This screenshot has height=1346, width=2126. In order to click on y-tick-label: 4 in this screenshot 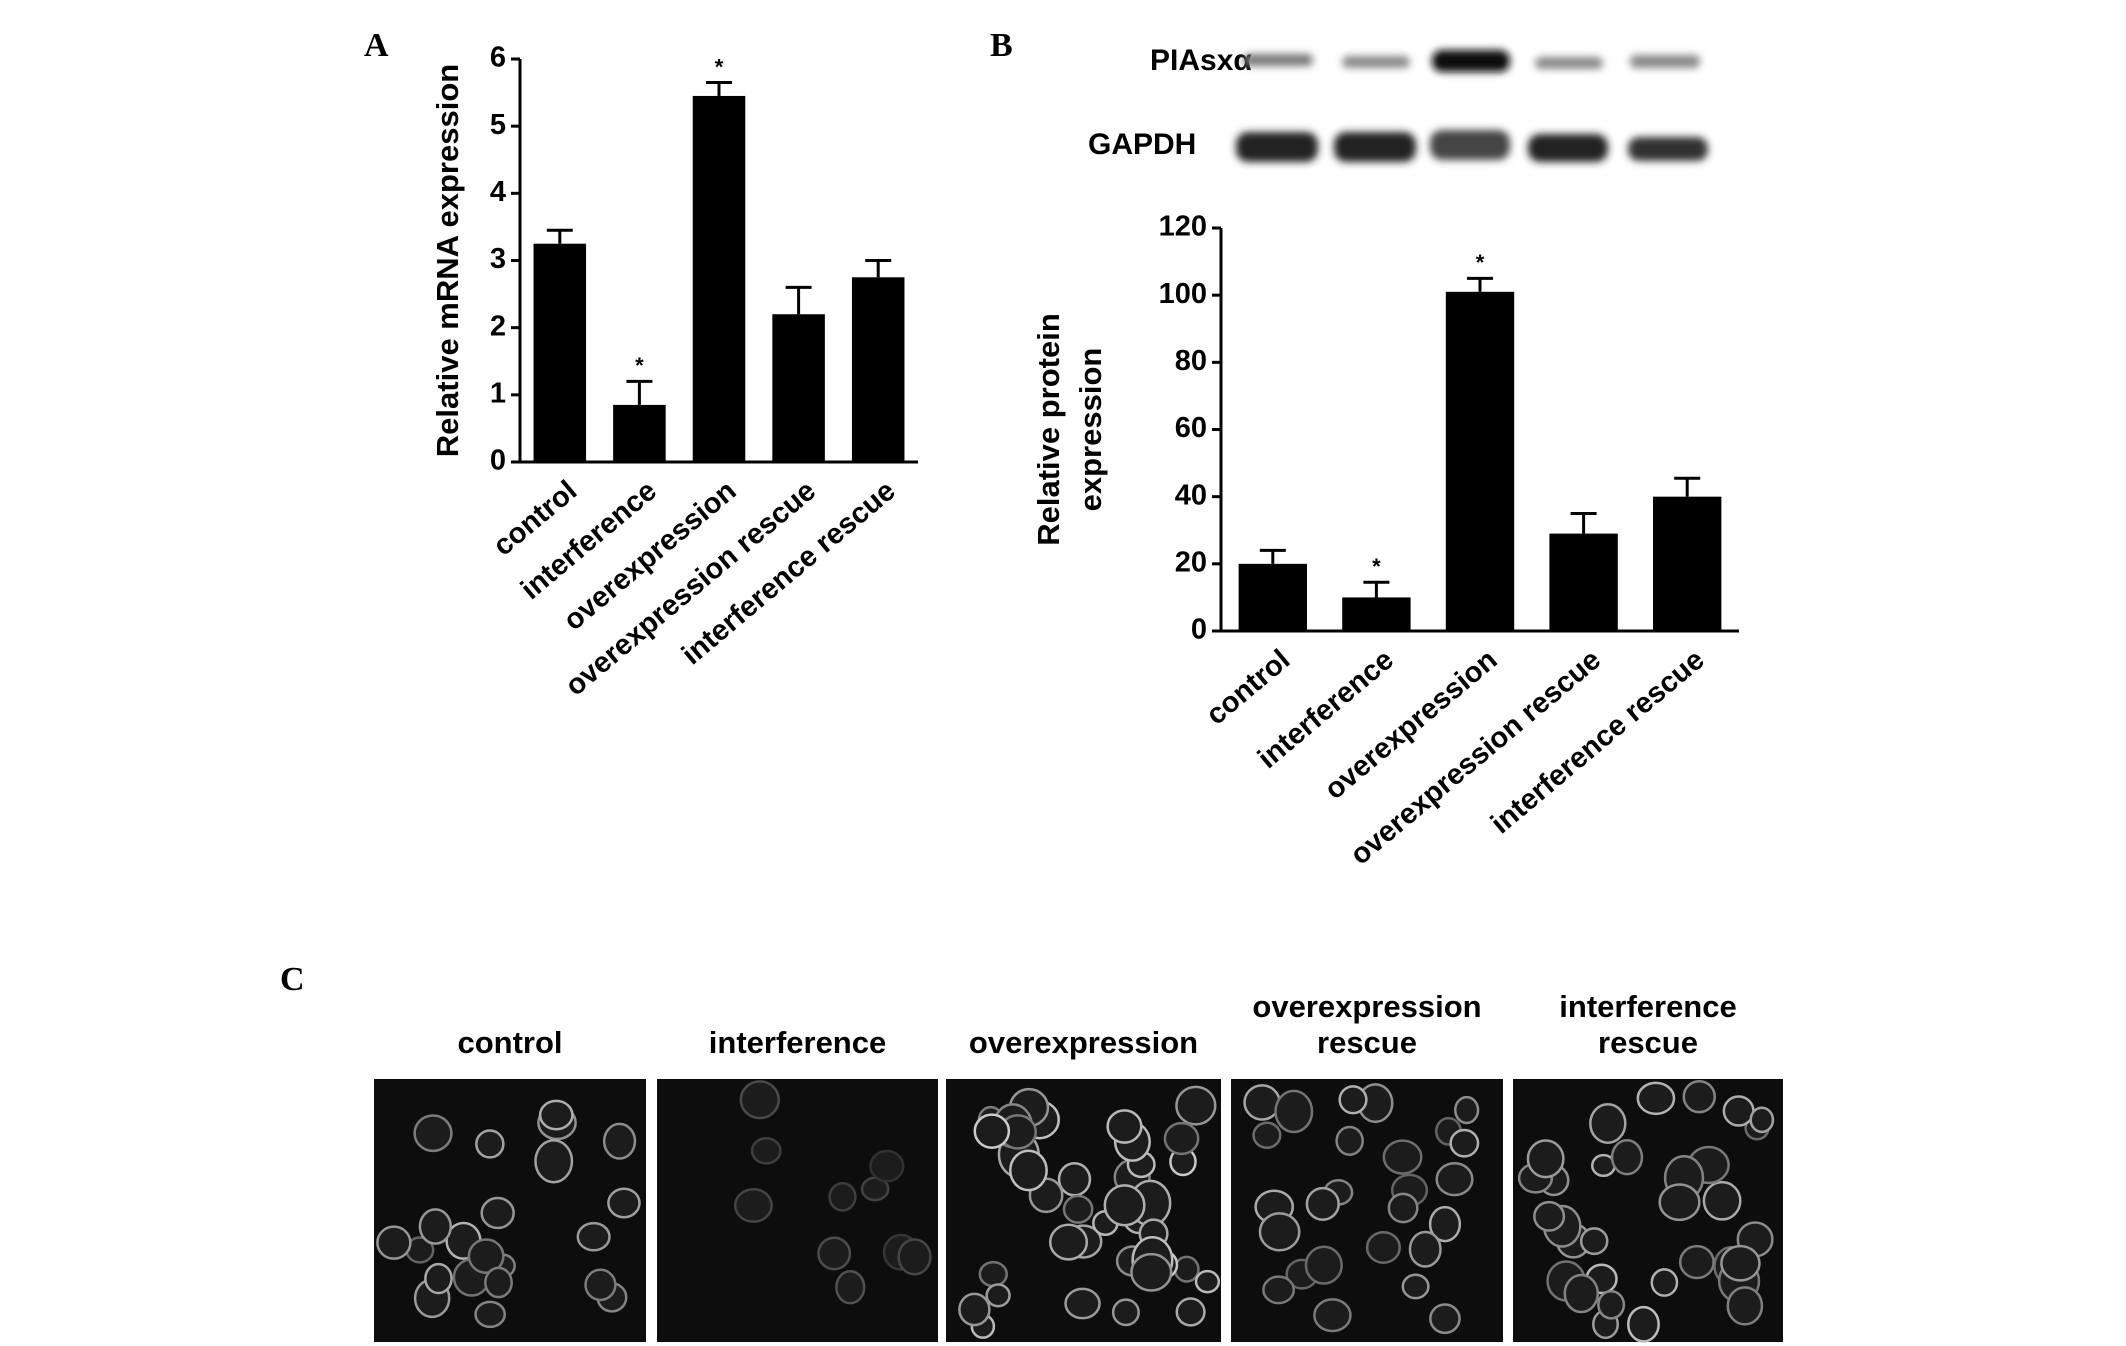, I will do `click(498, 192)`.